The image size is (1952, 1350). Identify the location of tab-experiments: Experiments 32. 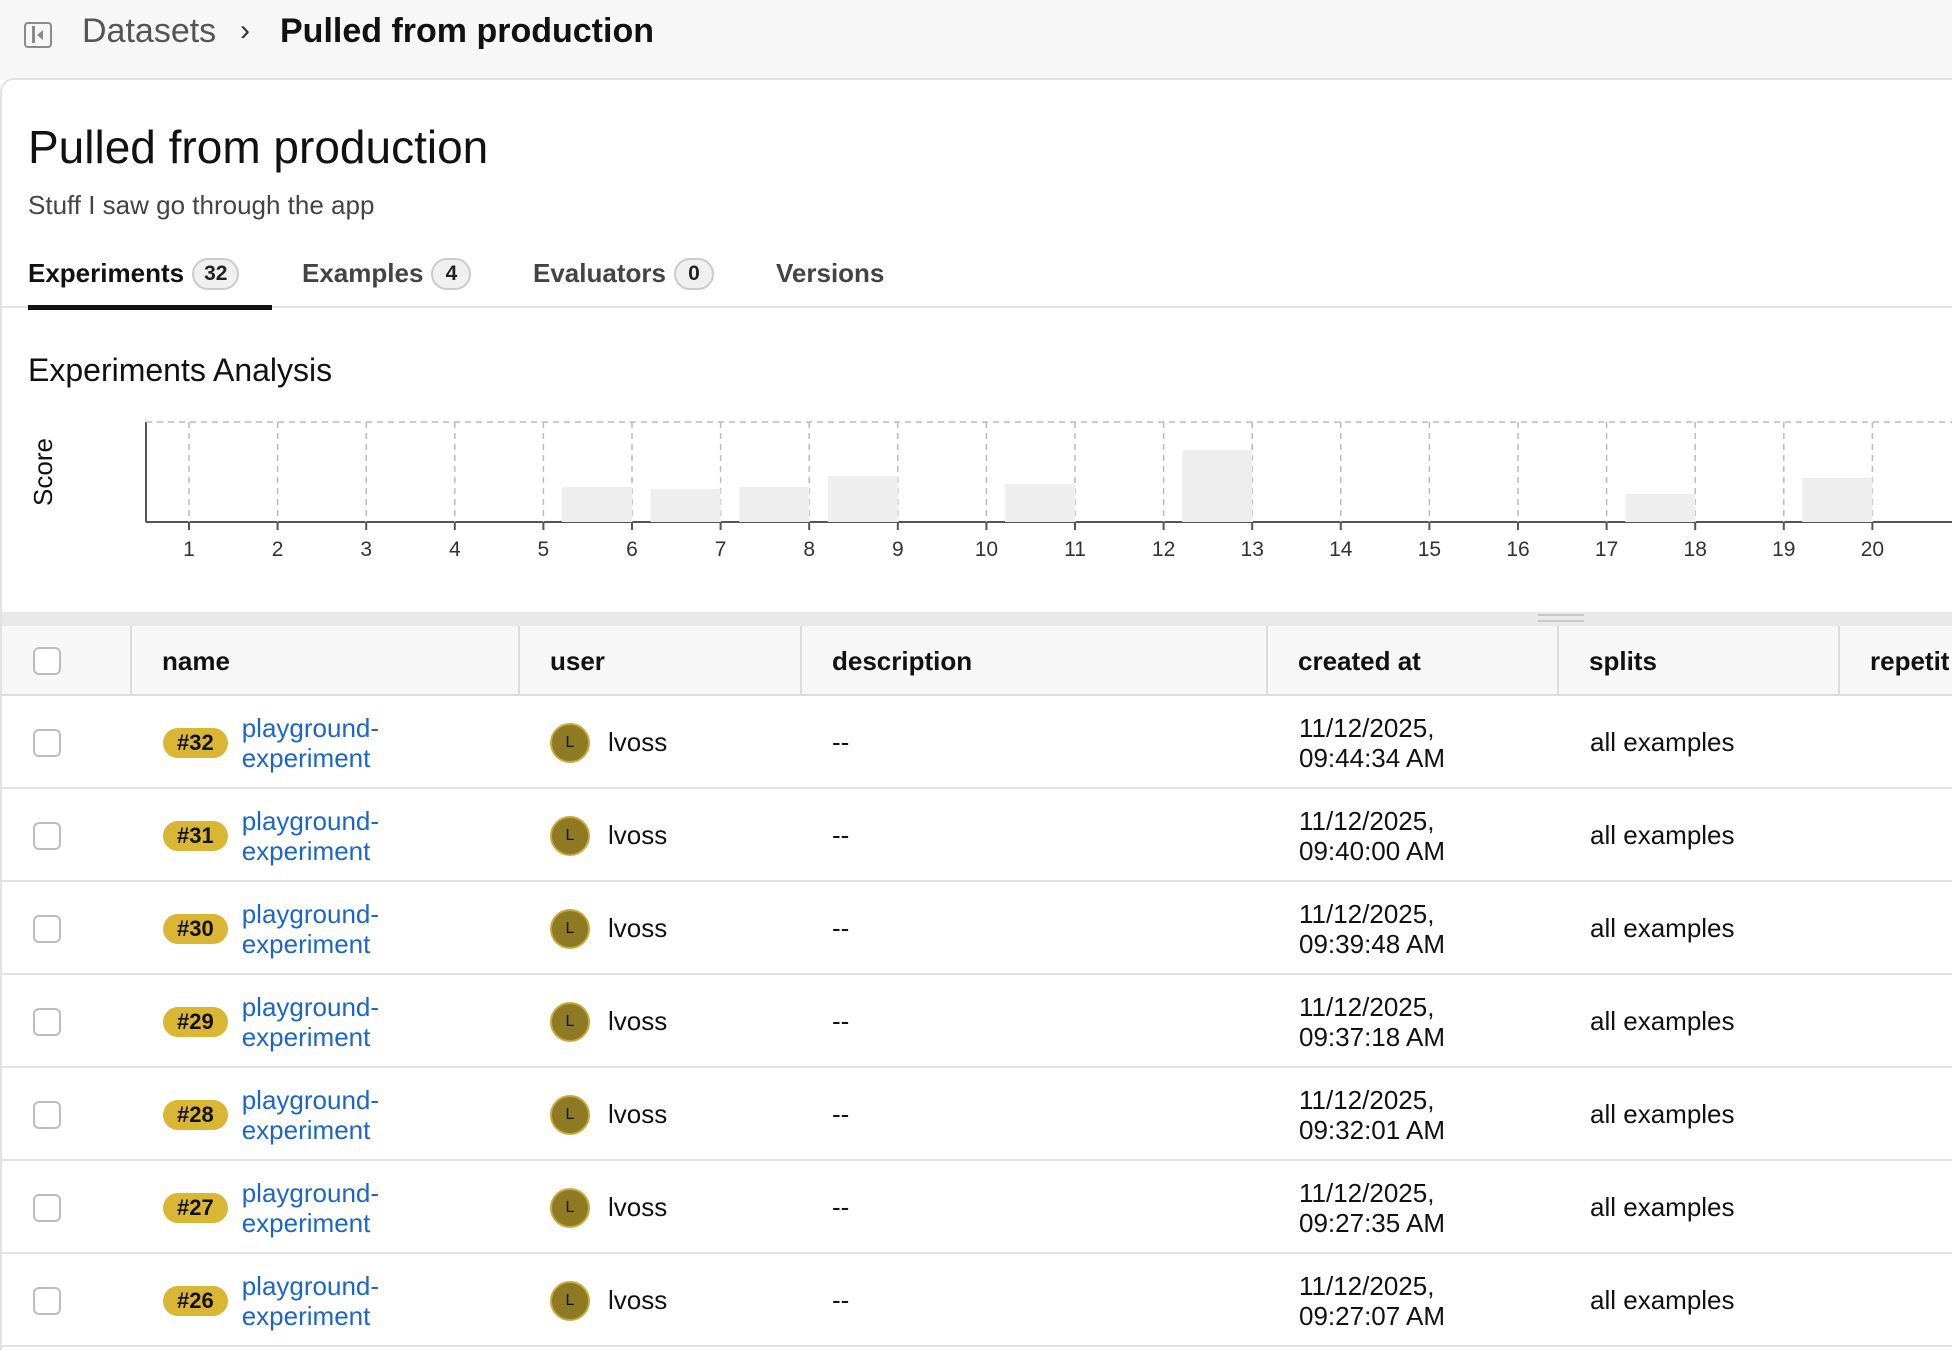
(150, 280).